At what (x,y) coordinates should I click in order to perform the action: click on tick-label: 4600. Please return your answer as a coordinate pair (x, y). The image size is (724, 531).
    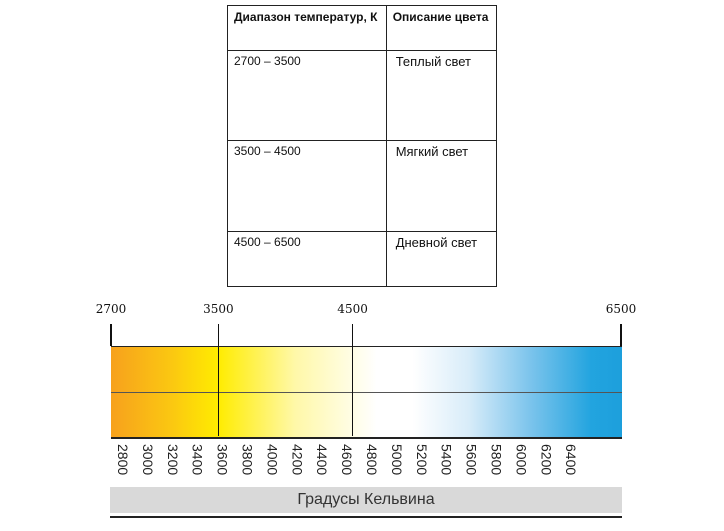
    Looking at the image, I should click on (347, 460).